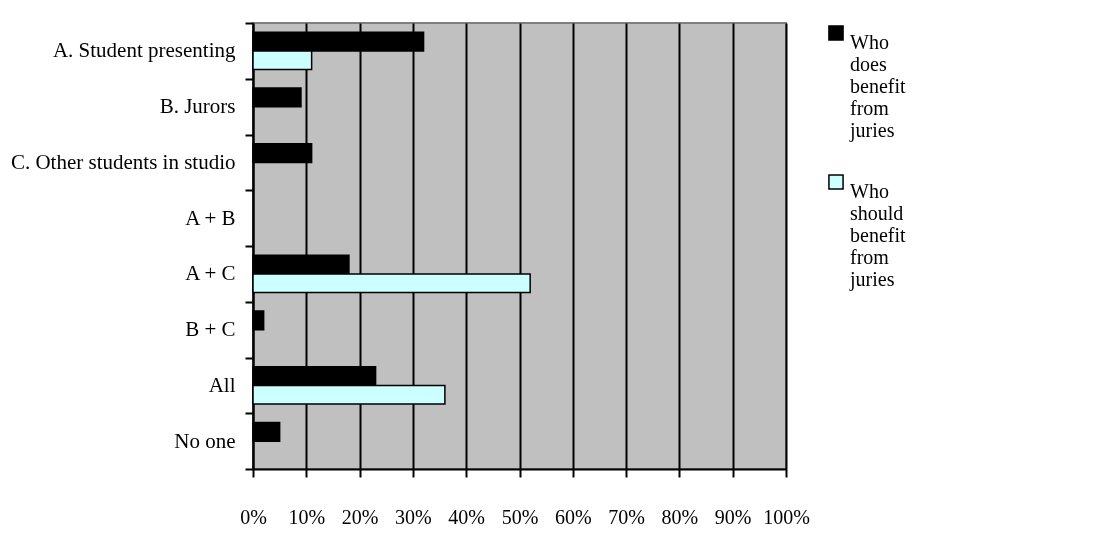 The image size is (1106, 546). What do you see at coordinates (144, 50) in the screenshot?
I see `y-tick-label: A. Student presenting` at bounding box center [144, 50].